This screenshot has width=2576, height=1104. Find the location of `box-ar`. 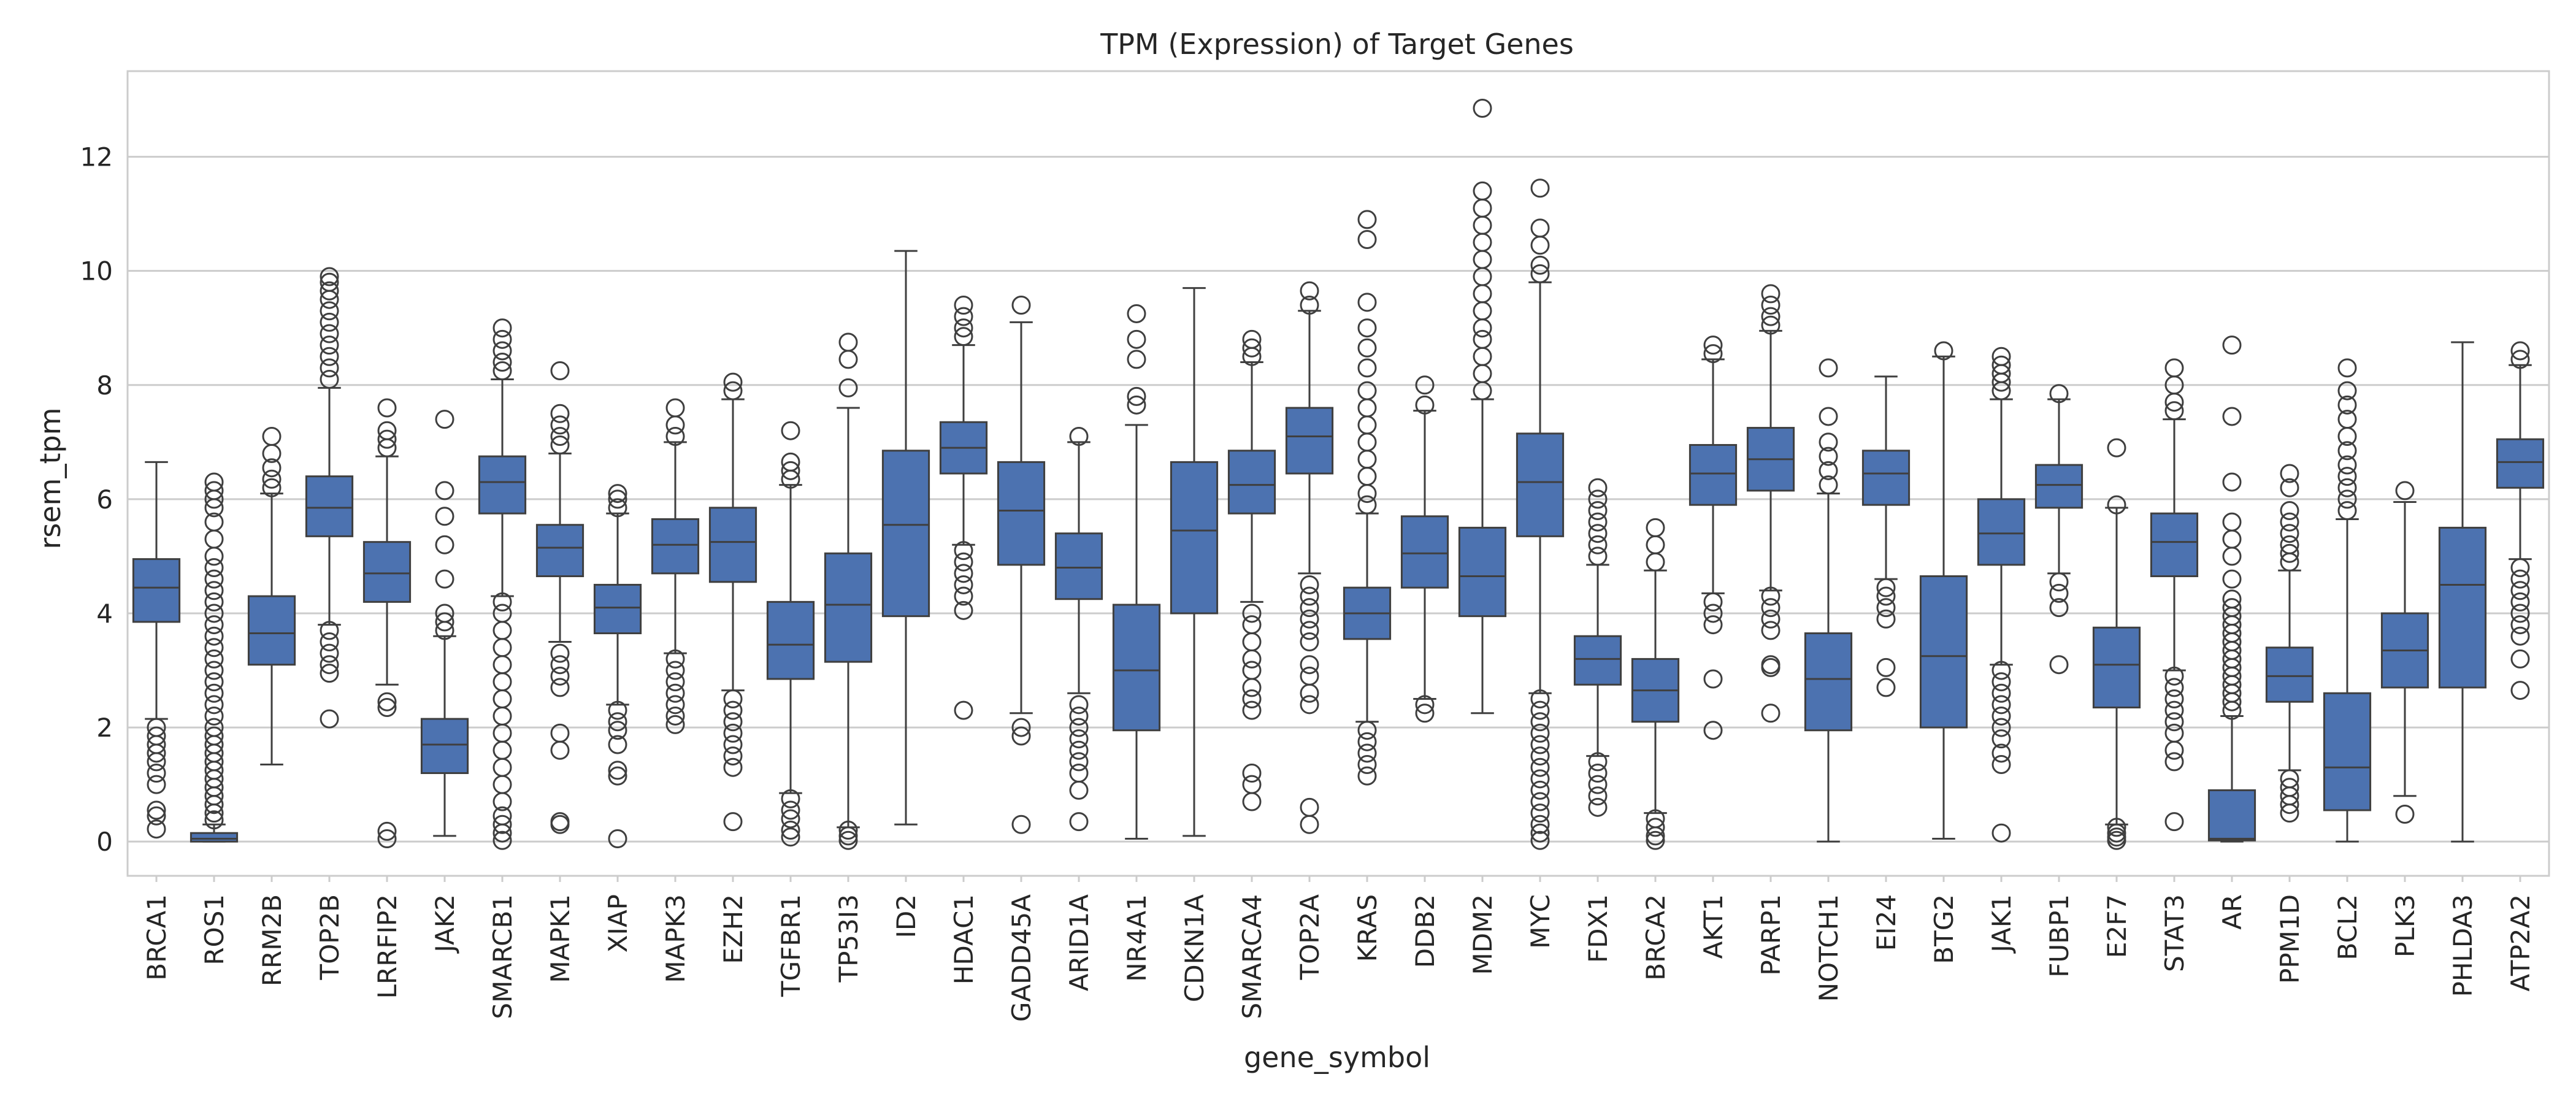

box-ar is located at coordinates (2231, 589).